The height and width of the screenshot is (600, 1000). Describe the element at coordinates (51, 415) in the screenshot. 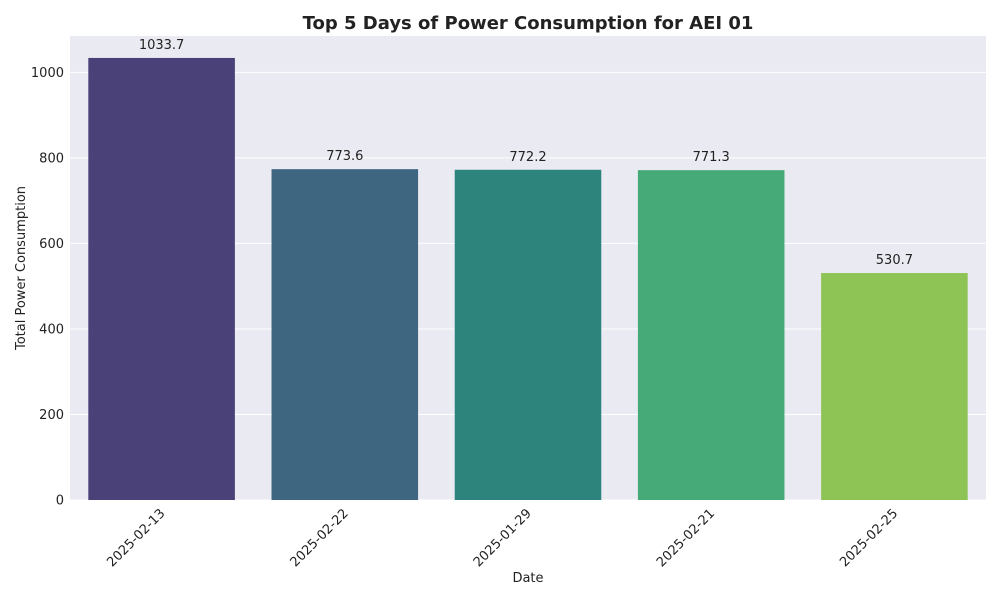

I see `y-tick-label: 200` at that location.